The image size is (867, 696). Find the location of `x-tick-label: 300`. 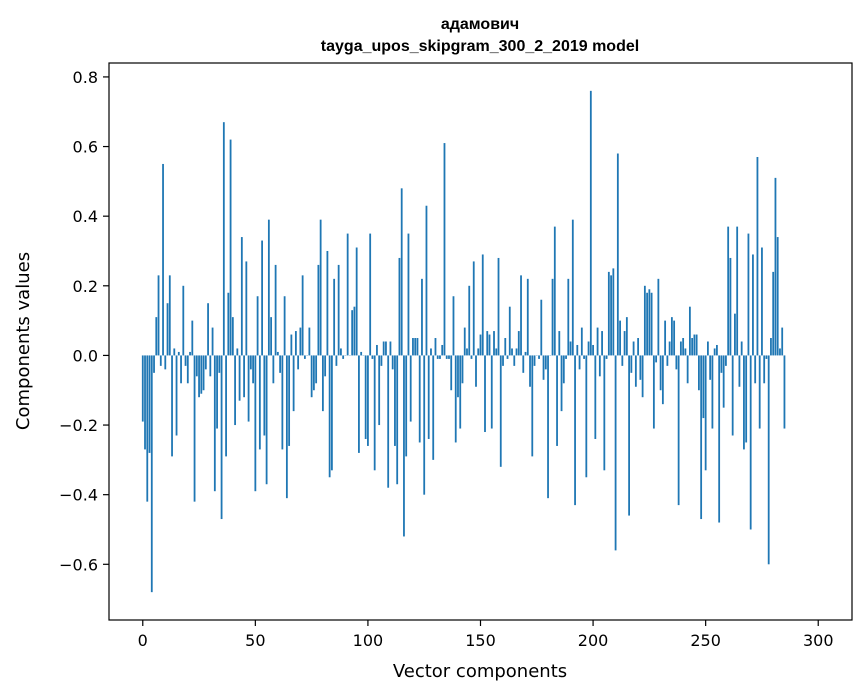

x-tick-label: 300 is located at coordinates (818, 640).